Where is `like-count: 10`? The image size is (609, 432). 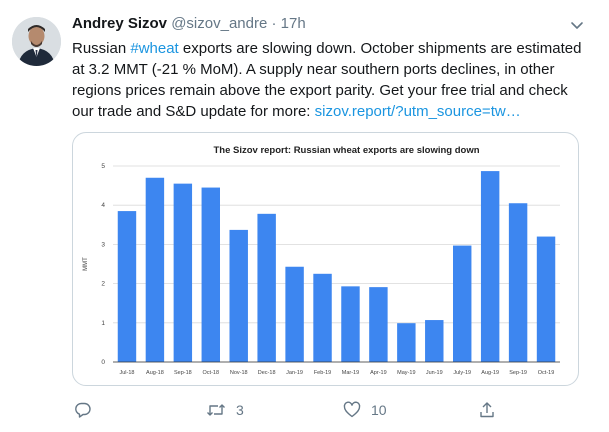
like-count: 10 is located at coordinates (379, 410).